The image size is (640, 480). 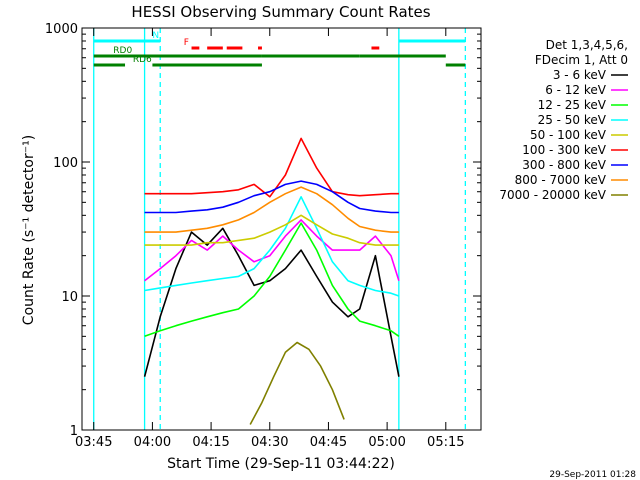 I want to click on legend-label-50-100-kev: 50 - 100 keV, so click(x=568, y=135).